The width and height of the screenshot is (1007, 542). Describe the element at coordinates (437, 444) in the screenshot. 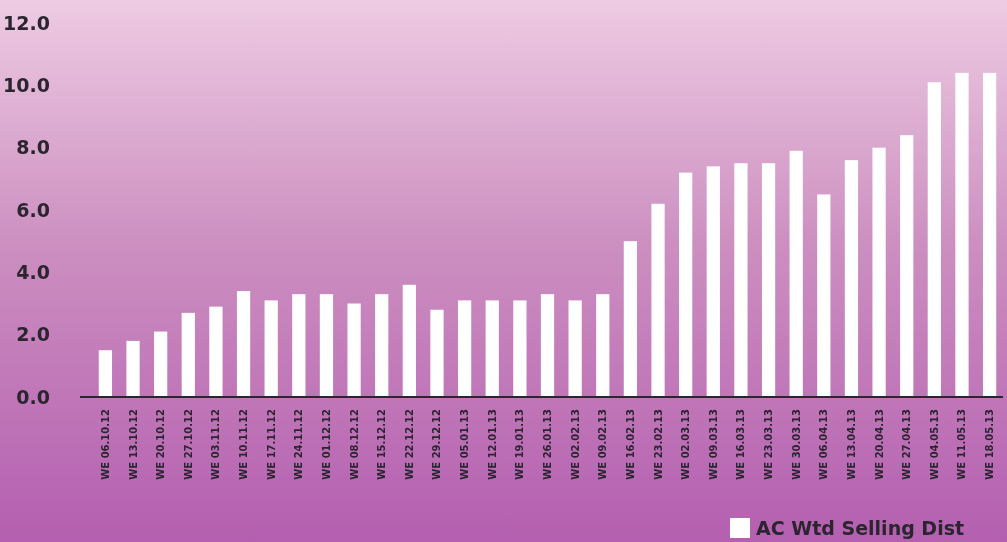

I see `x-tick-label: WE 29.12.12` at that location.